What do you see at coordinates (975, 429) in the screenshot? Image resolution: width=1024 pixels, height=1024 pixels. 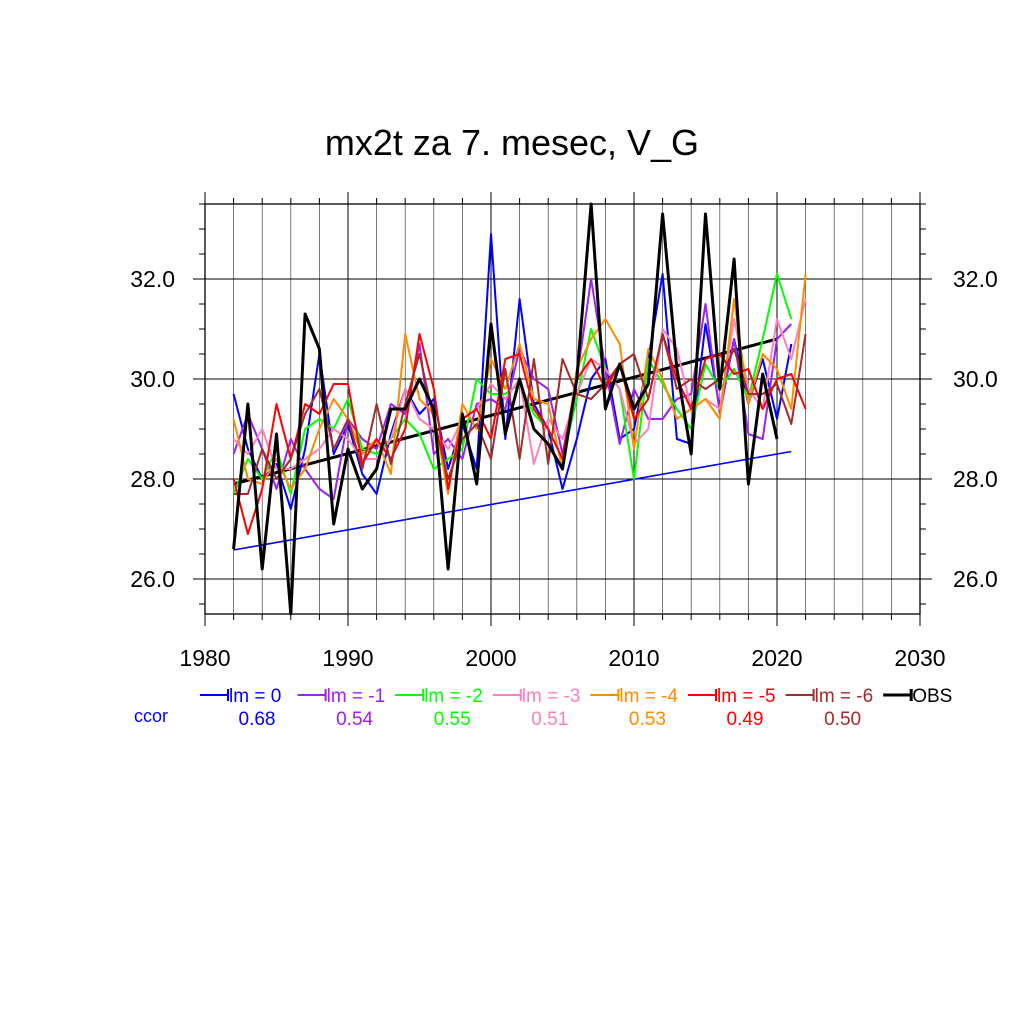 I see `y-axis-tick-labels-right: 26.0 28.0 30.0 32.0` at bounding box center [975, 429].